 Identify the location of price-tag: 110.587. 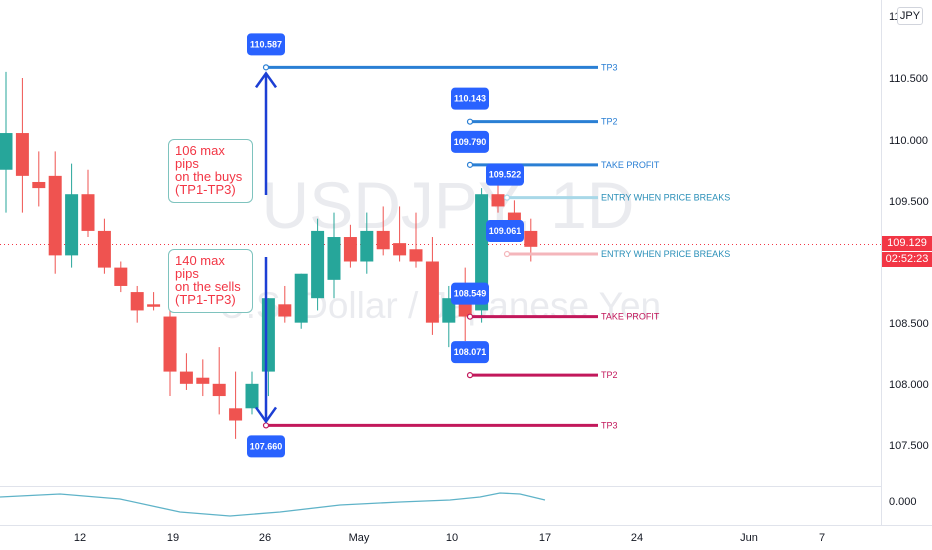
(266, 44).